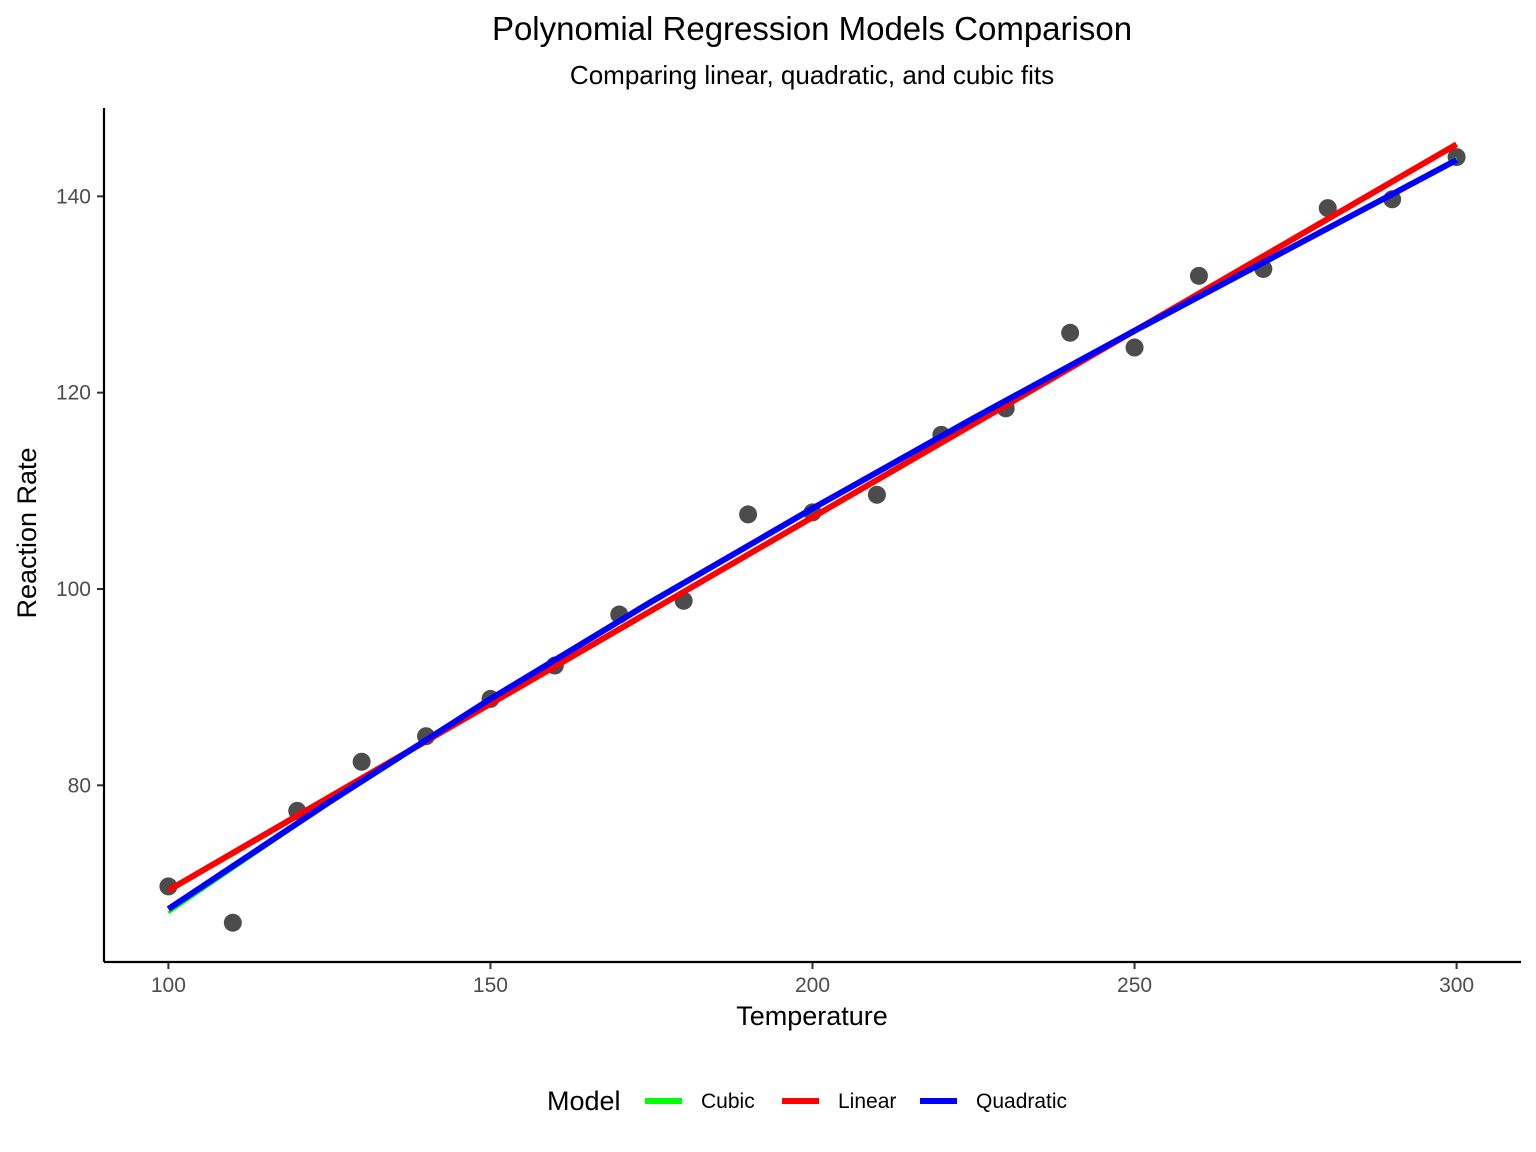 This screenshot has width=1536, height=1152. What do you see at coordinates (1456, 985) in the screenshot?
I see `x-tick-label: 300` at bounding box center [1456, 985].